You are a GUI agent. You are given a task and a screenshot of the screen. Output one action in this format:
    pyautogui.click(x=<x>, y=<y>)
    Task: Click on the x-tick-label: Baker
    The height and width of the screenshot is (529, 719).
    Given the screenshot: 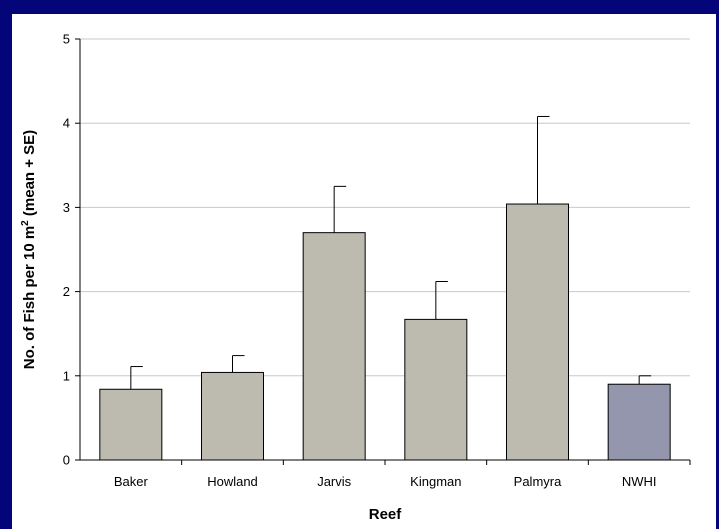 What is the action you would take?
    pyautogui.click(x=131, y=481)
    